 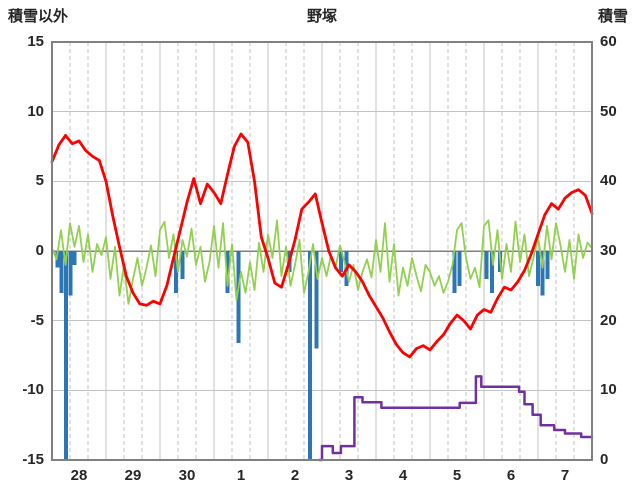 What do you see at coordinates (187, 475) in the screenshot?
I see `x-tick-label: 30` at bounding box center [187, 475].